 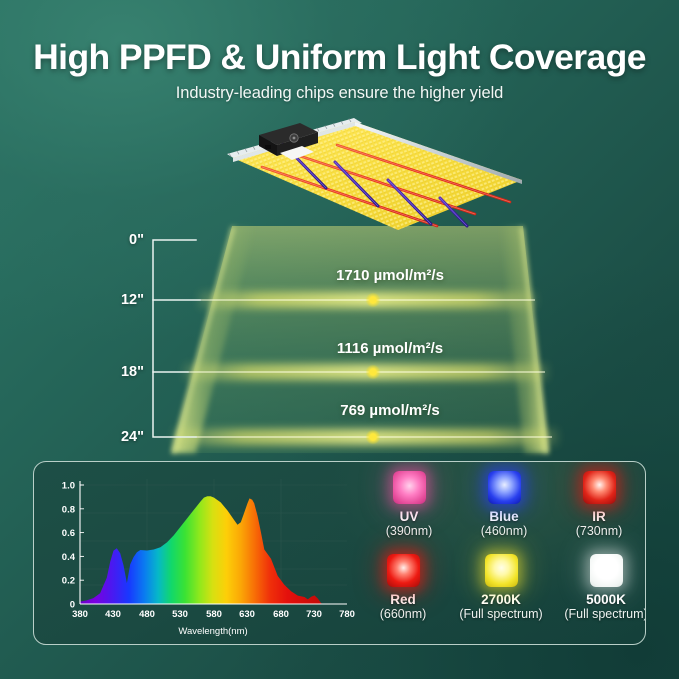 I want to click on chart-axes, so click(x=213, y=543).